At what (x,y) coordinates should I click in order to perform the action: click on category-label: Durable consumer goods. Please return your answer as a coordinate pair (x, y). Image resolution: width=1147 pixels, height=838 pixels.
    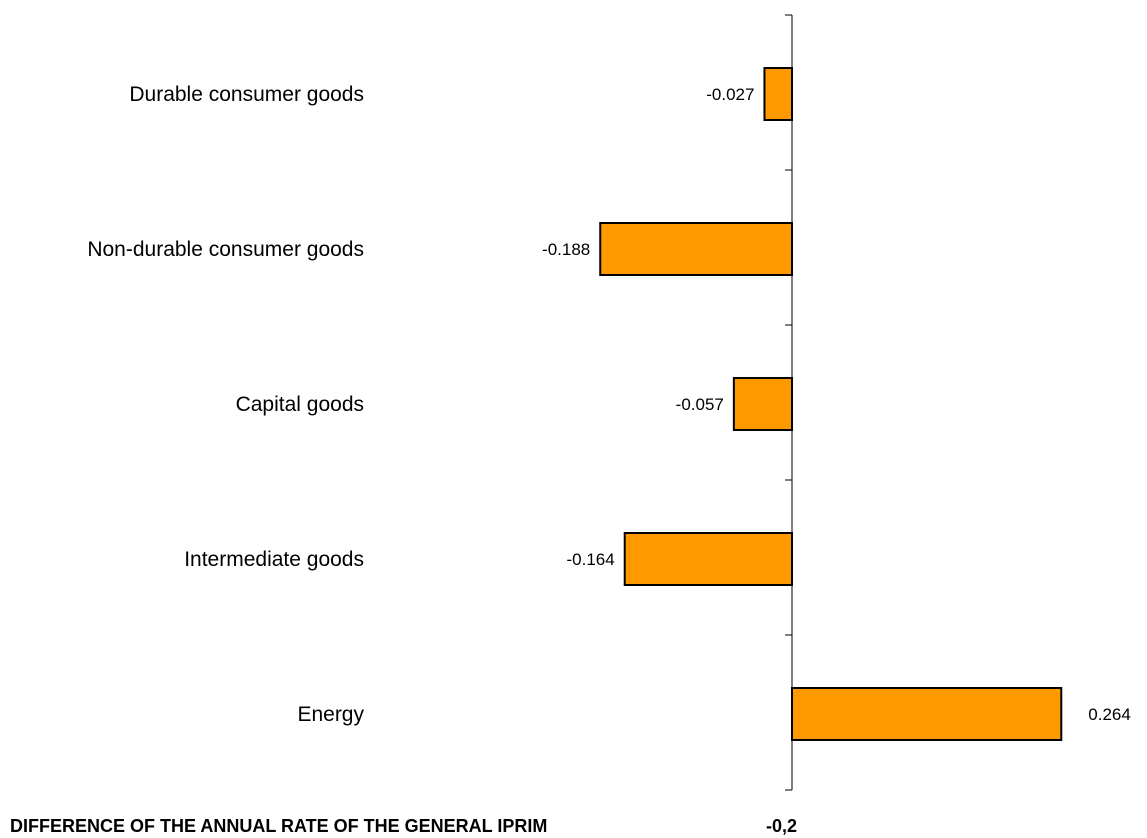
    Looking at the image, I should click on (246, 94).